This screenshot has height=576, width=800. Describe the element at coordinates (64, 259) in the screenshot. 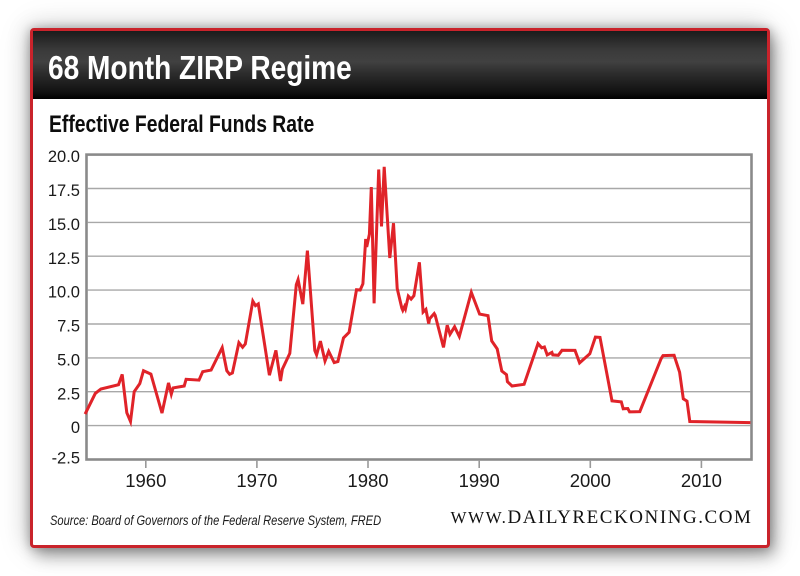

I see `svg-text: 12.5` at that location.